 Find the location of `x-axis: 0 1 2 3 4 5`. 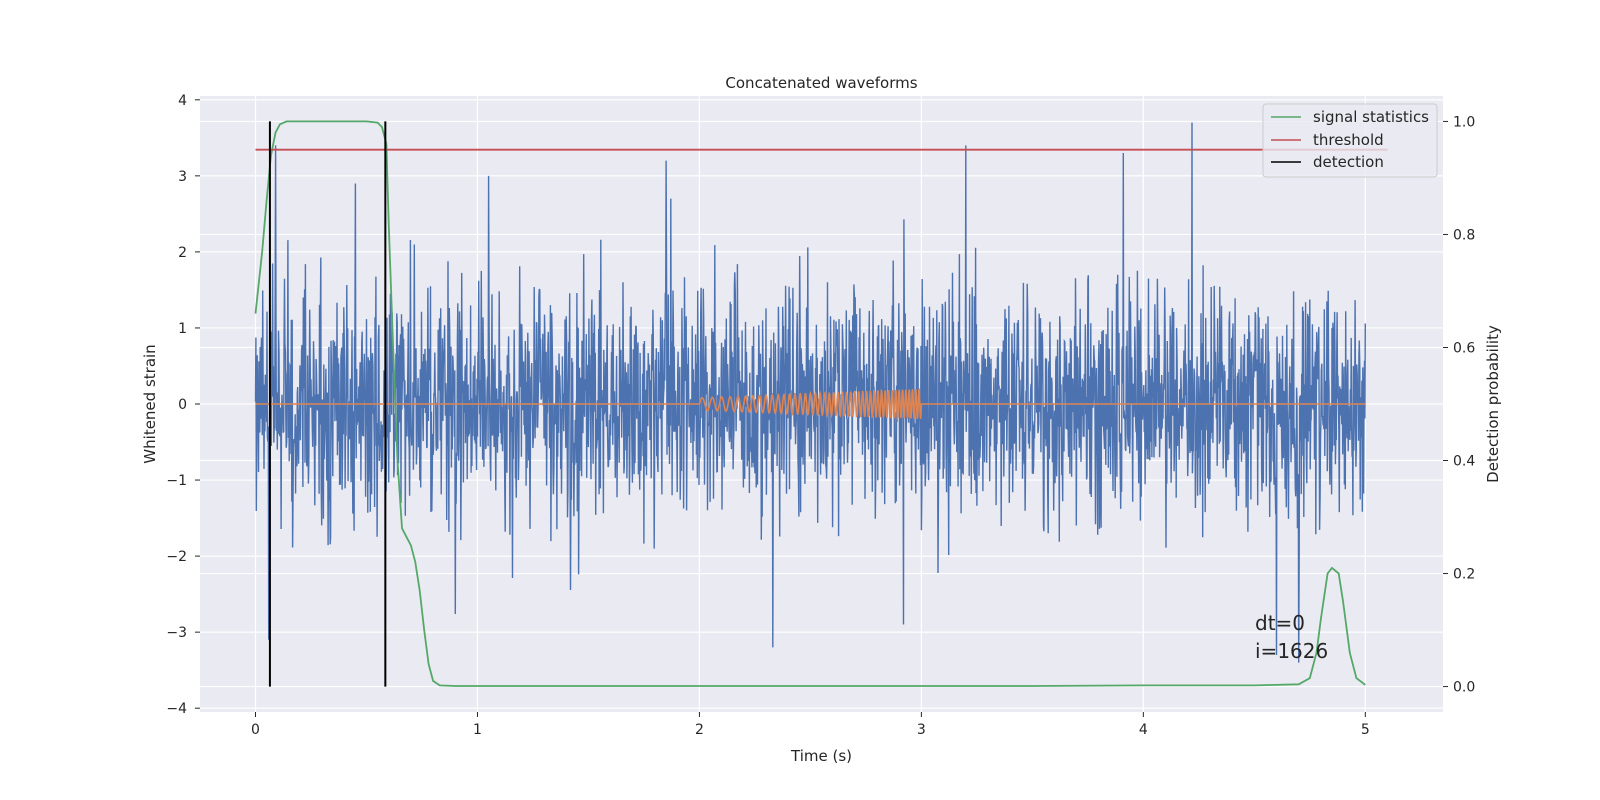

x-axis: 0 1 2 3 4 5 is located at coordinates (810, 725).